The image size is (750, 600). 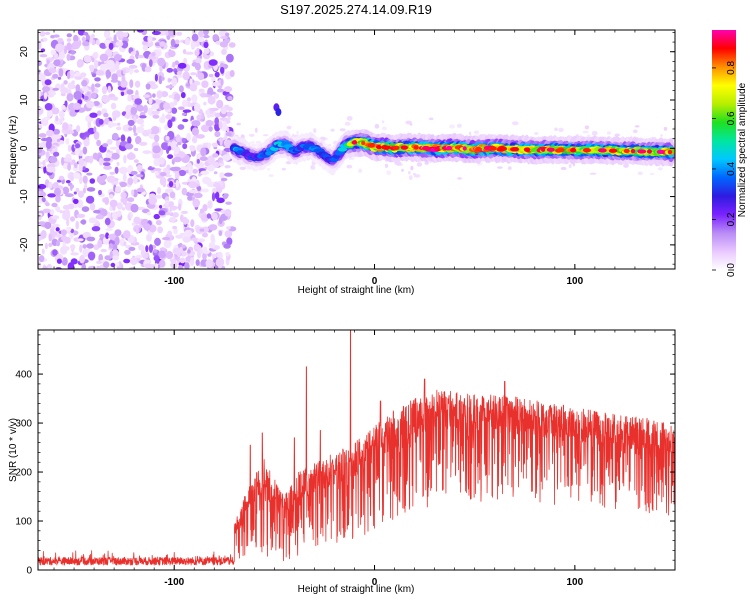 What do you see at coordinates (452, 139) in the screenshot?
I see `spectrogram-ridge` at bounding box center [452, 139].